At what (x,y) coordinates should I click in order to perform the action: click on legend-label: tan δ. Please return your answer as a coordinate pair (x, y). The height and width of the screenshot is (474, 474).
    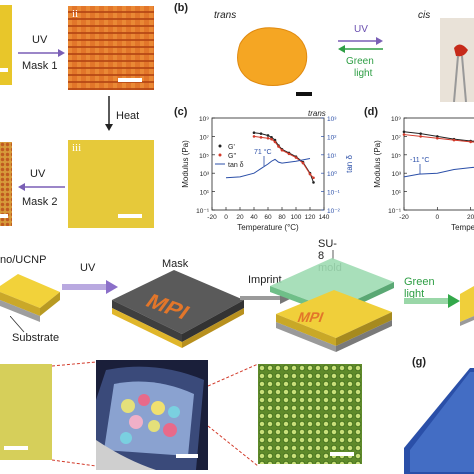
    Looking at the image, I should click on (236, 165).